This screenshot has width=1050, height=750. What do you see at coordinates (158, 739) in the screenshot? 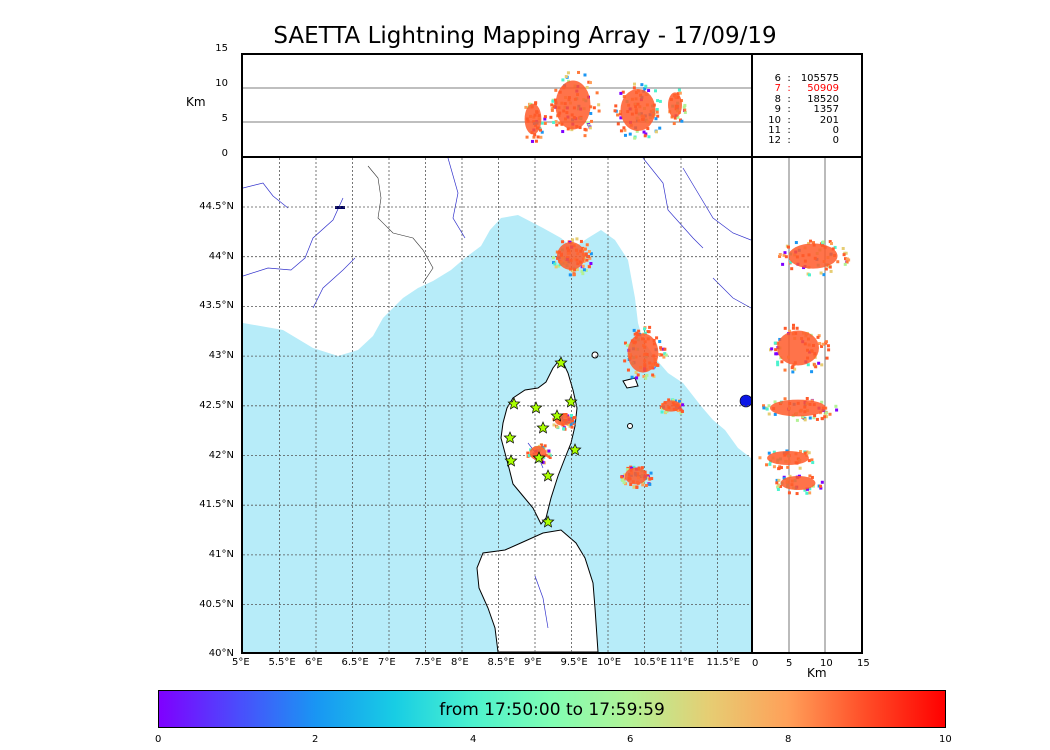
I see `cb-tick-0: 0` at bounding box center [158, 739].